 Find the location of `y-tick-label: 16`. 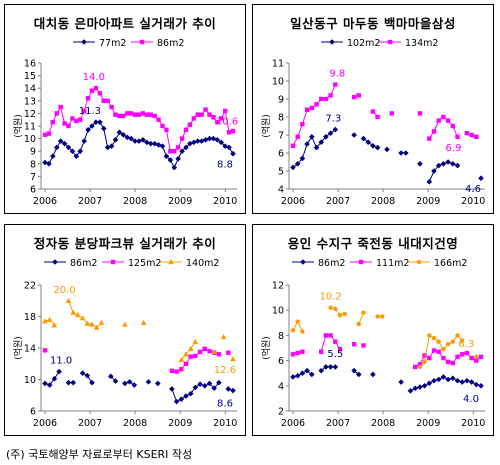

y-tick-label: 16 is located at coordinates (30, 64).